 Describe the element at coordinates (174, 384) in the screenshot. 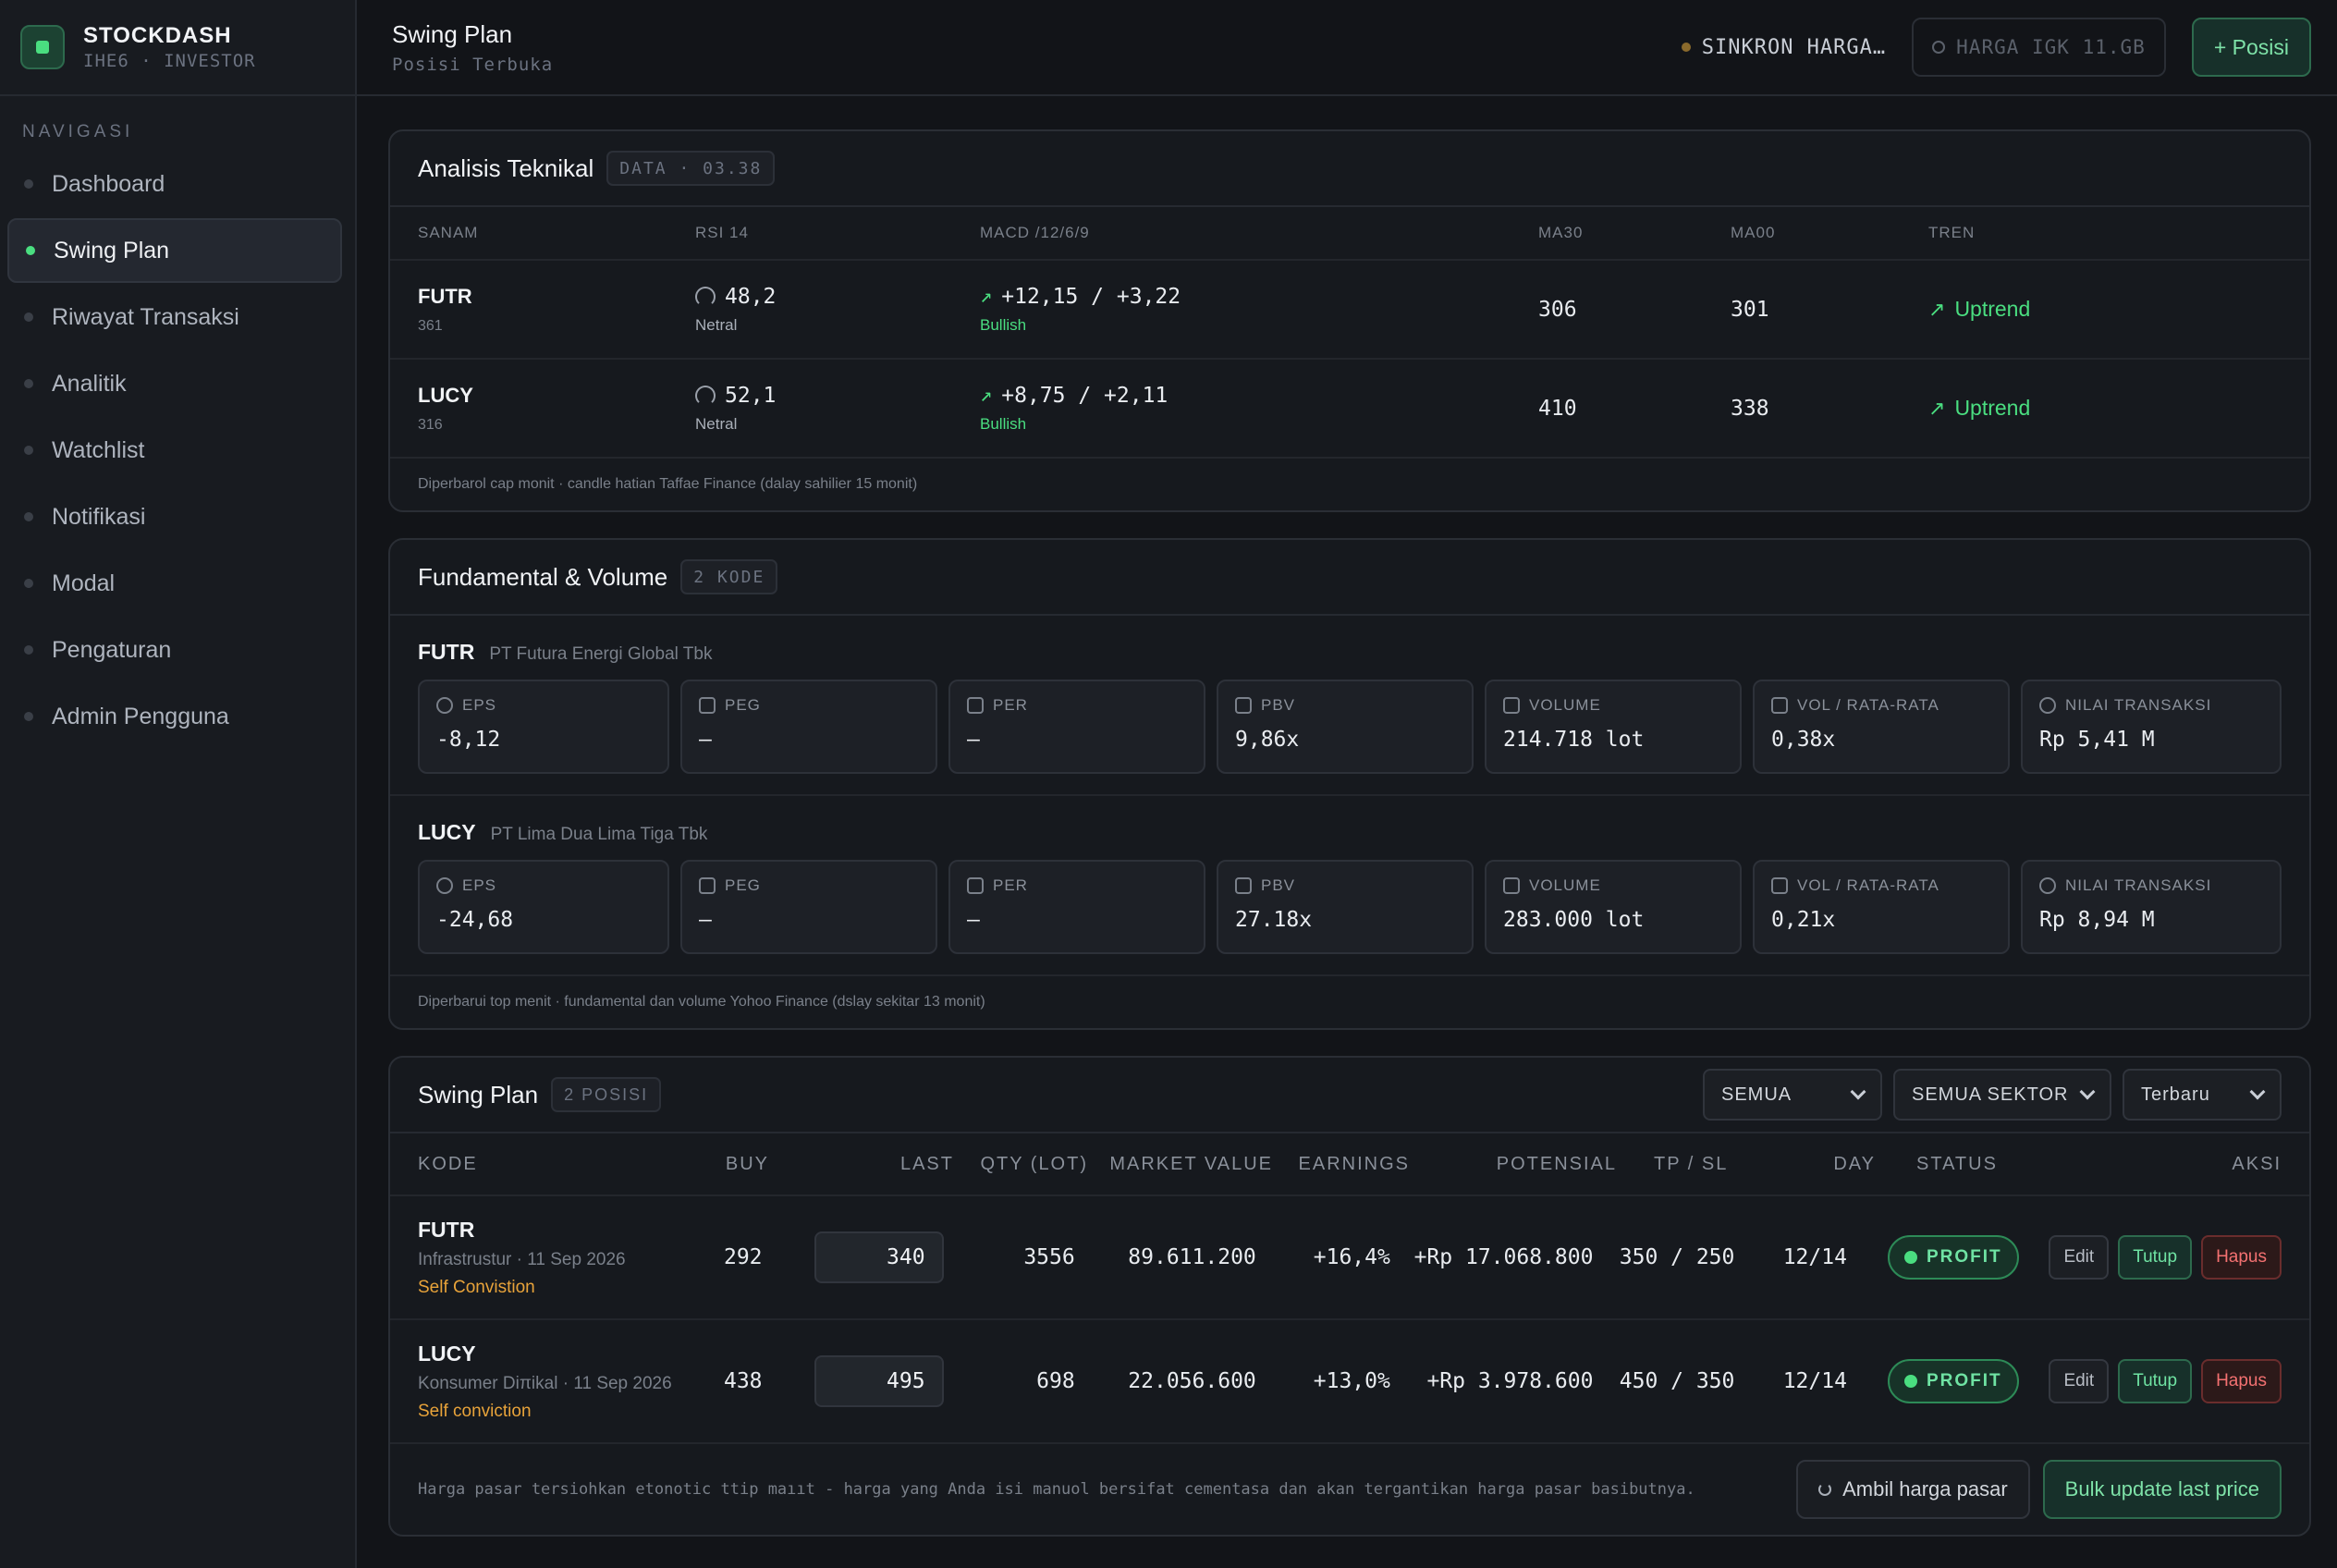

I see `sidebar-item-analitik: Analitik` at that location.